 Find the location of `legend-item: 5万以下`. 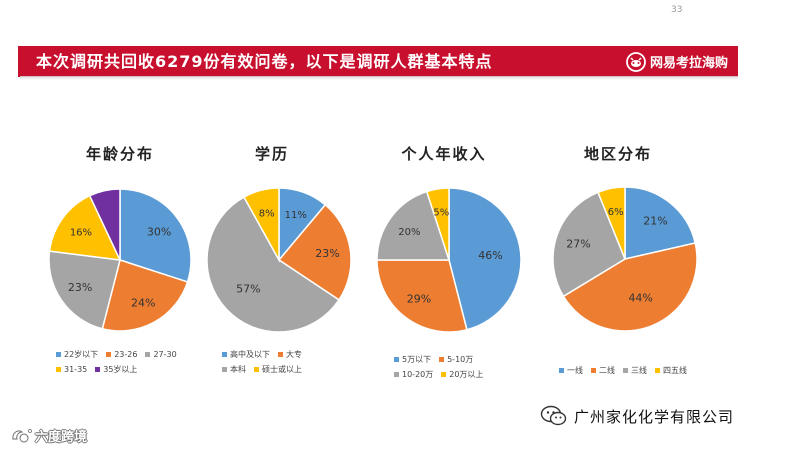

legend-item: 5万以下 is located at coordinates (412, 359).